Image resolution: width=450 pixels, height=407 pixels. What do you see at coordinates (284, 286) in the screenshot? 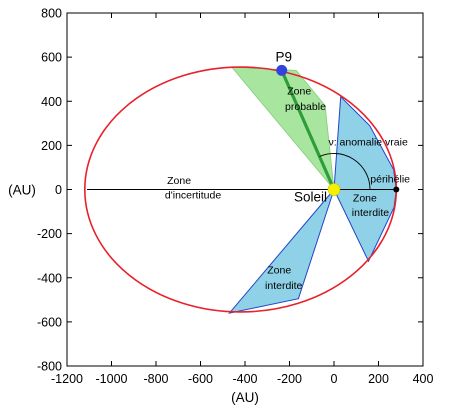
I see `annotation-8: interdite` at bounding box center [284, 286].